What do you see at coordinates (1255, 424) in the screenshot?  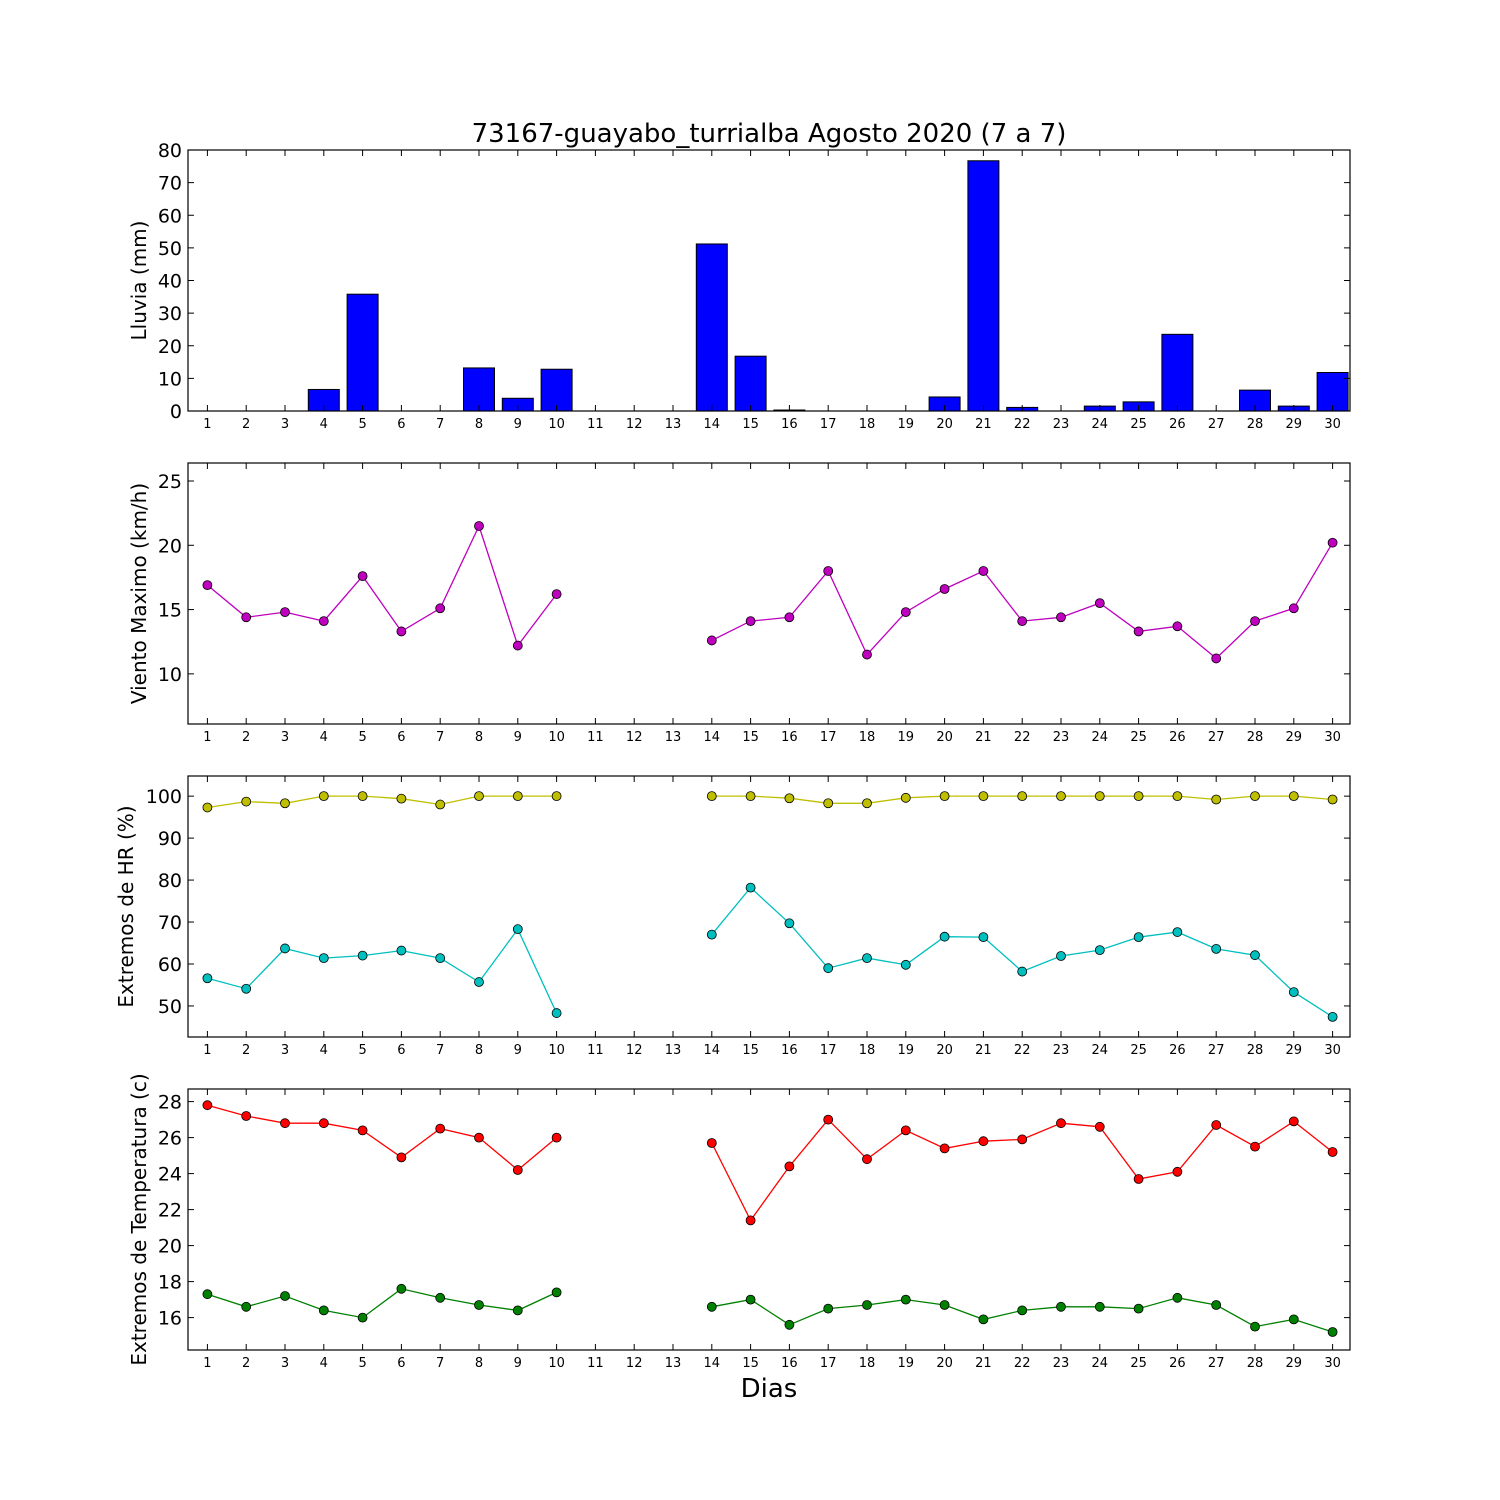 I see `x-tick-label: 28` at bounding box center [1255, 424].